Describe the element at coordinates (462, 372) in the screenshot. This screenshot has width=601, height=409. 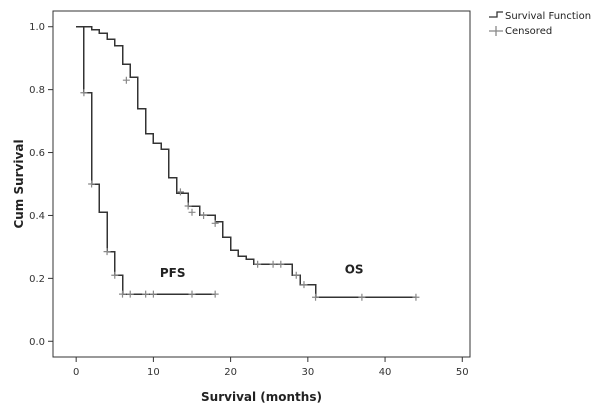
I see `x-tick-label: 50` at that location.